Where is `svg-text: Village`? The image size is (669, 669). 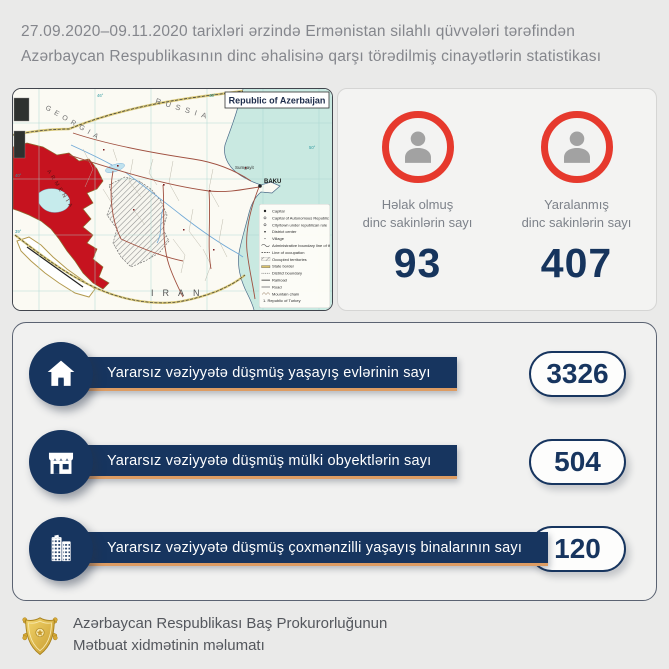
svg-text: Village is located at coordinates (278, 238).